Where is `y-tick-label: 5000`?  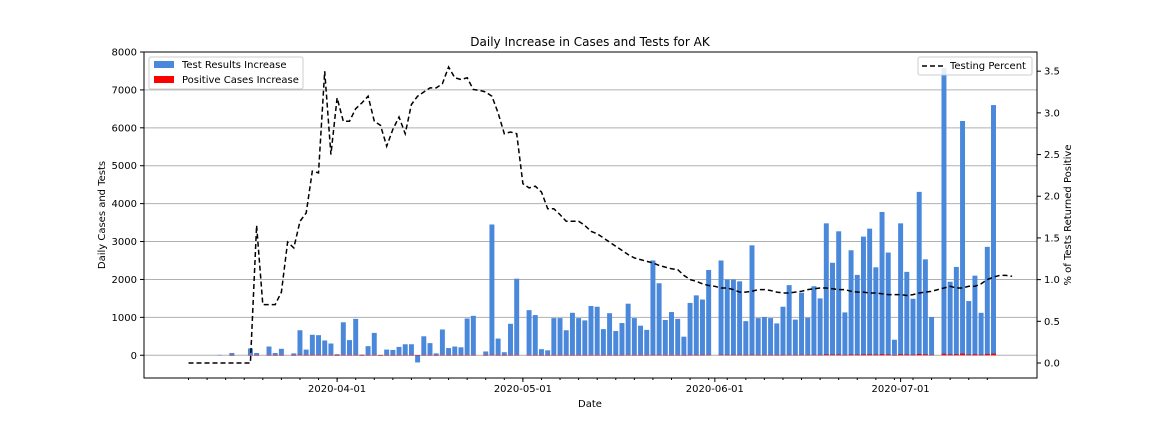
y-tick-label: 5000 is located at coordinates (124, 166).